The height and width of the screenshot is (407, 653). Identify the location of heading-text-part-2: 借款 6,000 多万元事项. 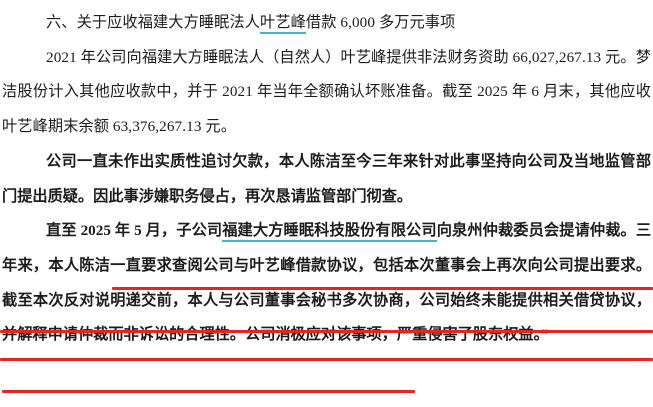
(380, 22).